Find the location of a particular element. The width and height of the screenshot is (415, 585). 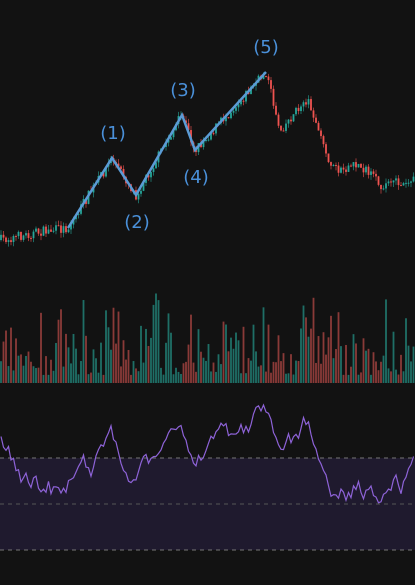

wave-label: (2) is located at coordinates (137, 222).